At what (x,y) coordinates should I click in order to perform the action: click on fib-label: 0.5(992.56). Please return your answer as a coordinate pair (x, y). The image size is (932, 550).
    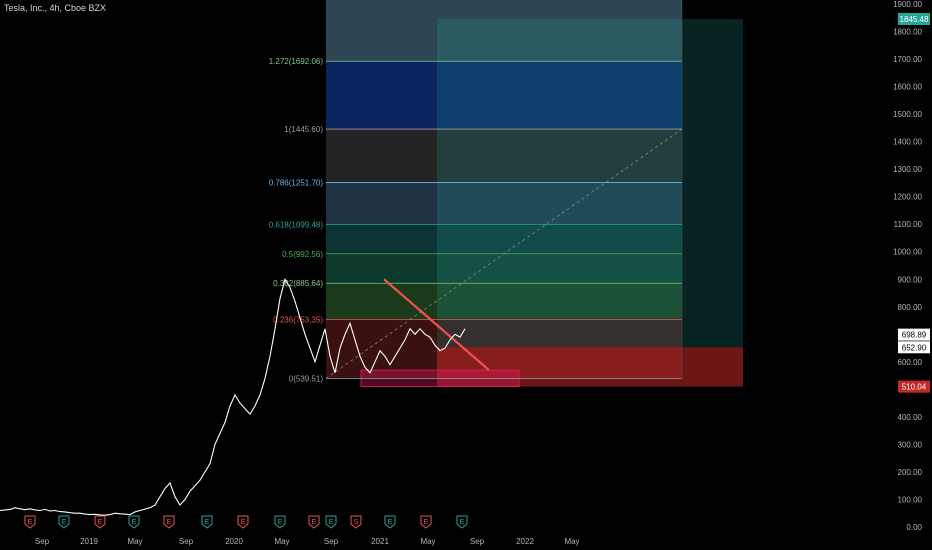
    Looking at the image, I should click on (302, 254).